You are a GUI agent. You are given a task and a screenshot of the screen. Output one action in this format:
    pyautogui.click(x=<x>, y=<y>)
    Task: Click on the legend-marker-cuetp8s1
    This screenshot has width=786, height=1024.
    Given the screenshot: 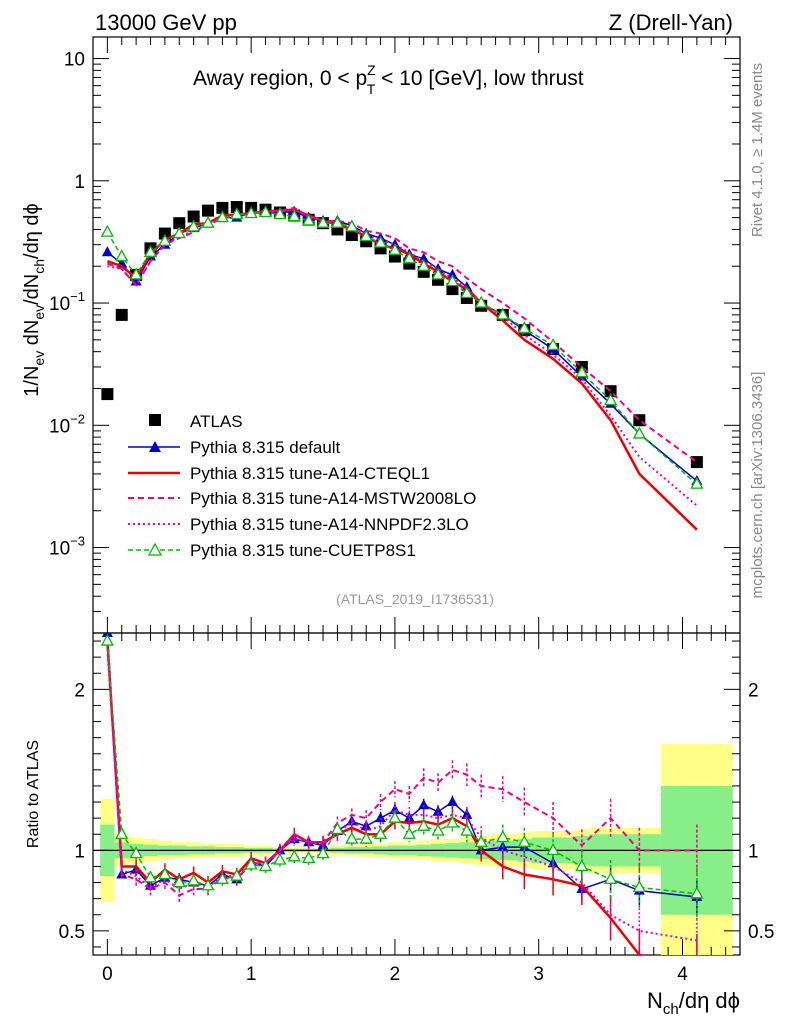 What is the action you would take?
    pyautogui.click(x=155, y=549)
    